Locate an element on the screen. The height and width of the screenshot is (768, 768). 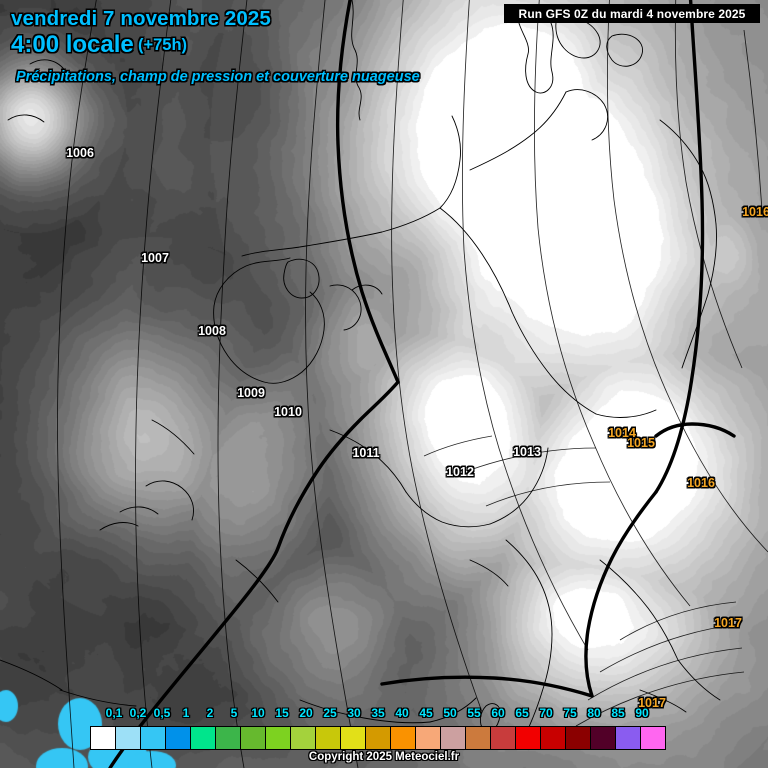
isobar-label: 1009 is located at coordinates (251, 393).